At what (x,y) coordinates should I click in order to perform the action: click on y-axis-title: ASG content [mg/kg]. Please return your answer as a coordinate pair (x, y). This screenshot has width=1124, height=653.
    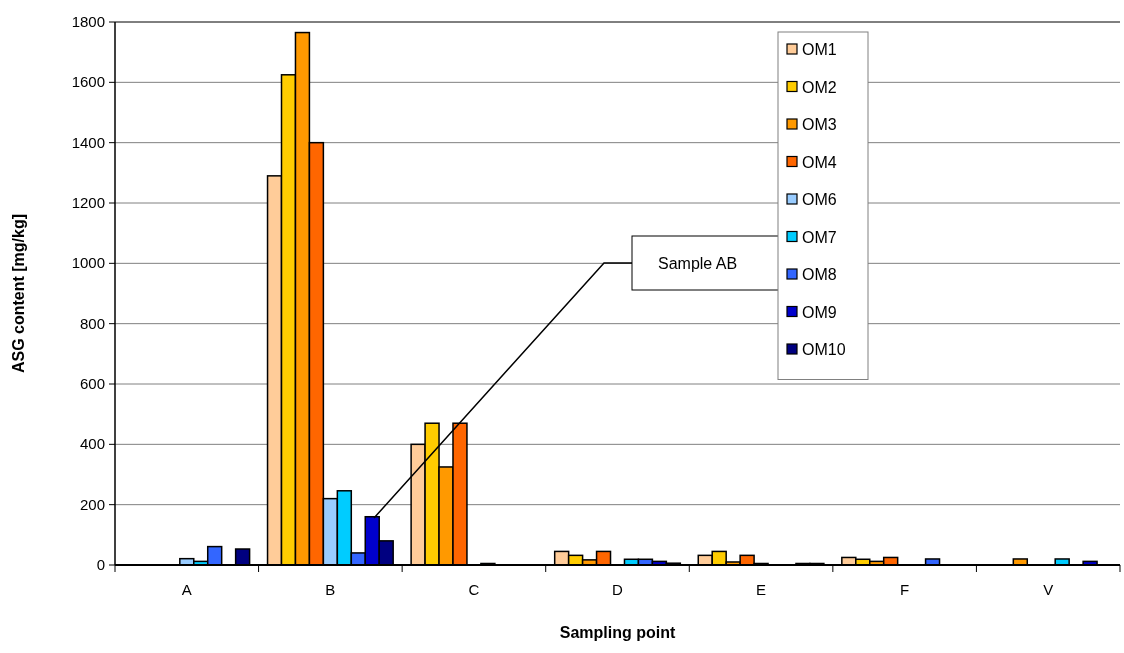
    Looking at the image, I should click on (18, 293).